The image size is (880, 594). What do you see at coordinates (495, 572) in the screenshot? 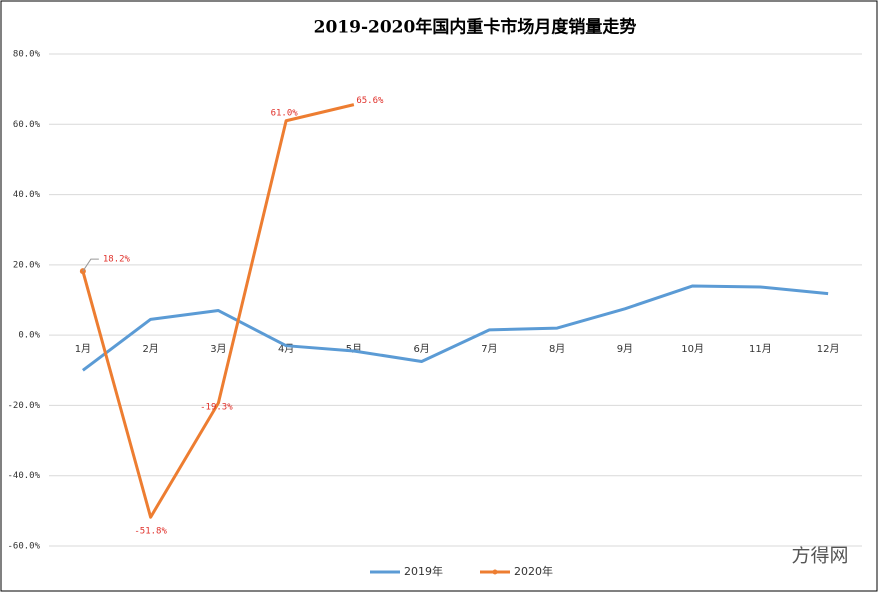
I see `legend-marker` at bounding box center [495, 572].